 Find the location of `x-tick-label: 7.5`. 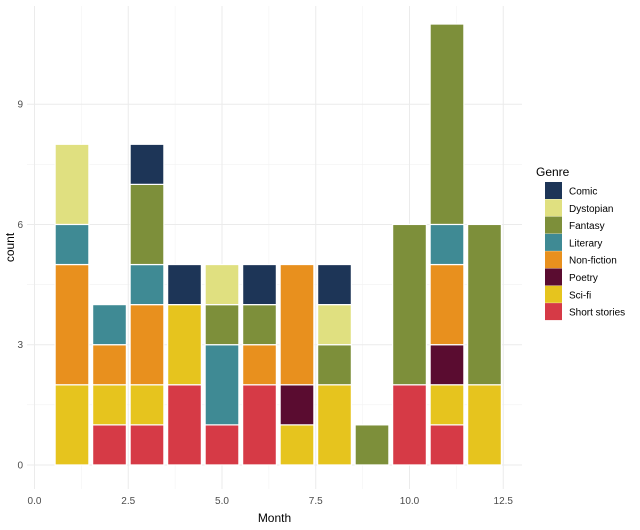

x-tick-label: 7.5 is located at coordinates (316, 501).